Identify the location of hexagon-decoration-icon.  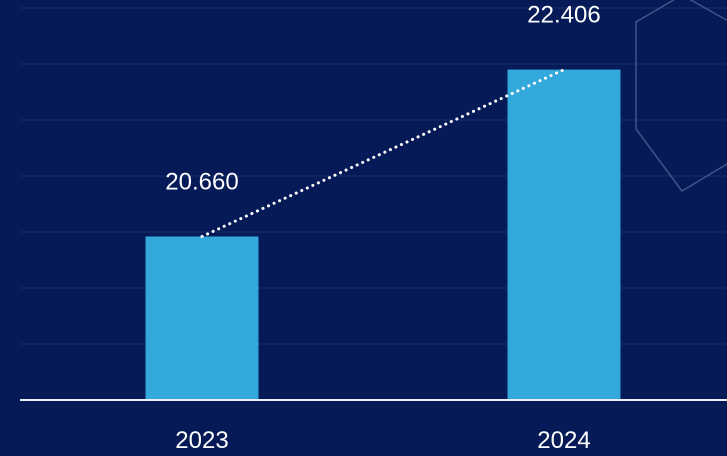
(681, 96).